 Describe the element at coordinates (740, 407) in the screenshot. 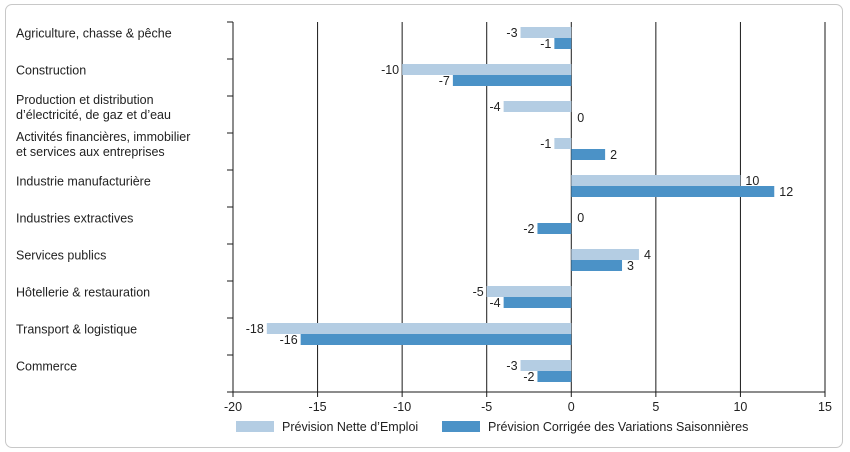

I see `x-tick-label: 10` at that location.